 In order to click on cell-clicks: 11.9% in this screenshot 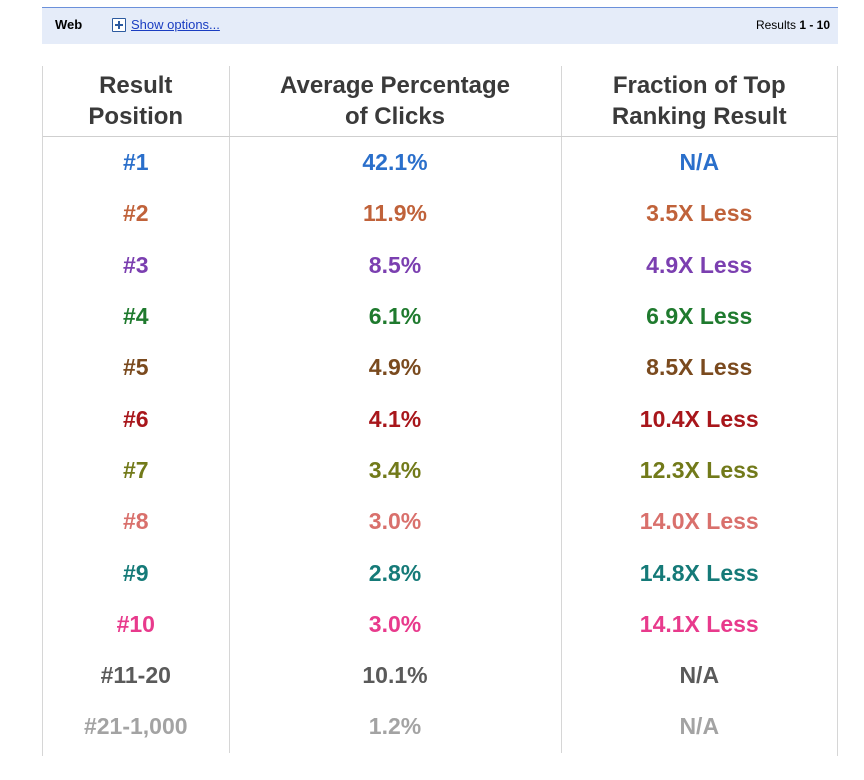, I will do `click(394, 214)`.